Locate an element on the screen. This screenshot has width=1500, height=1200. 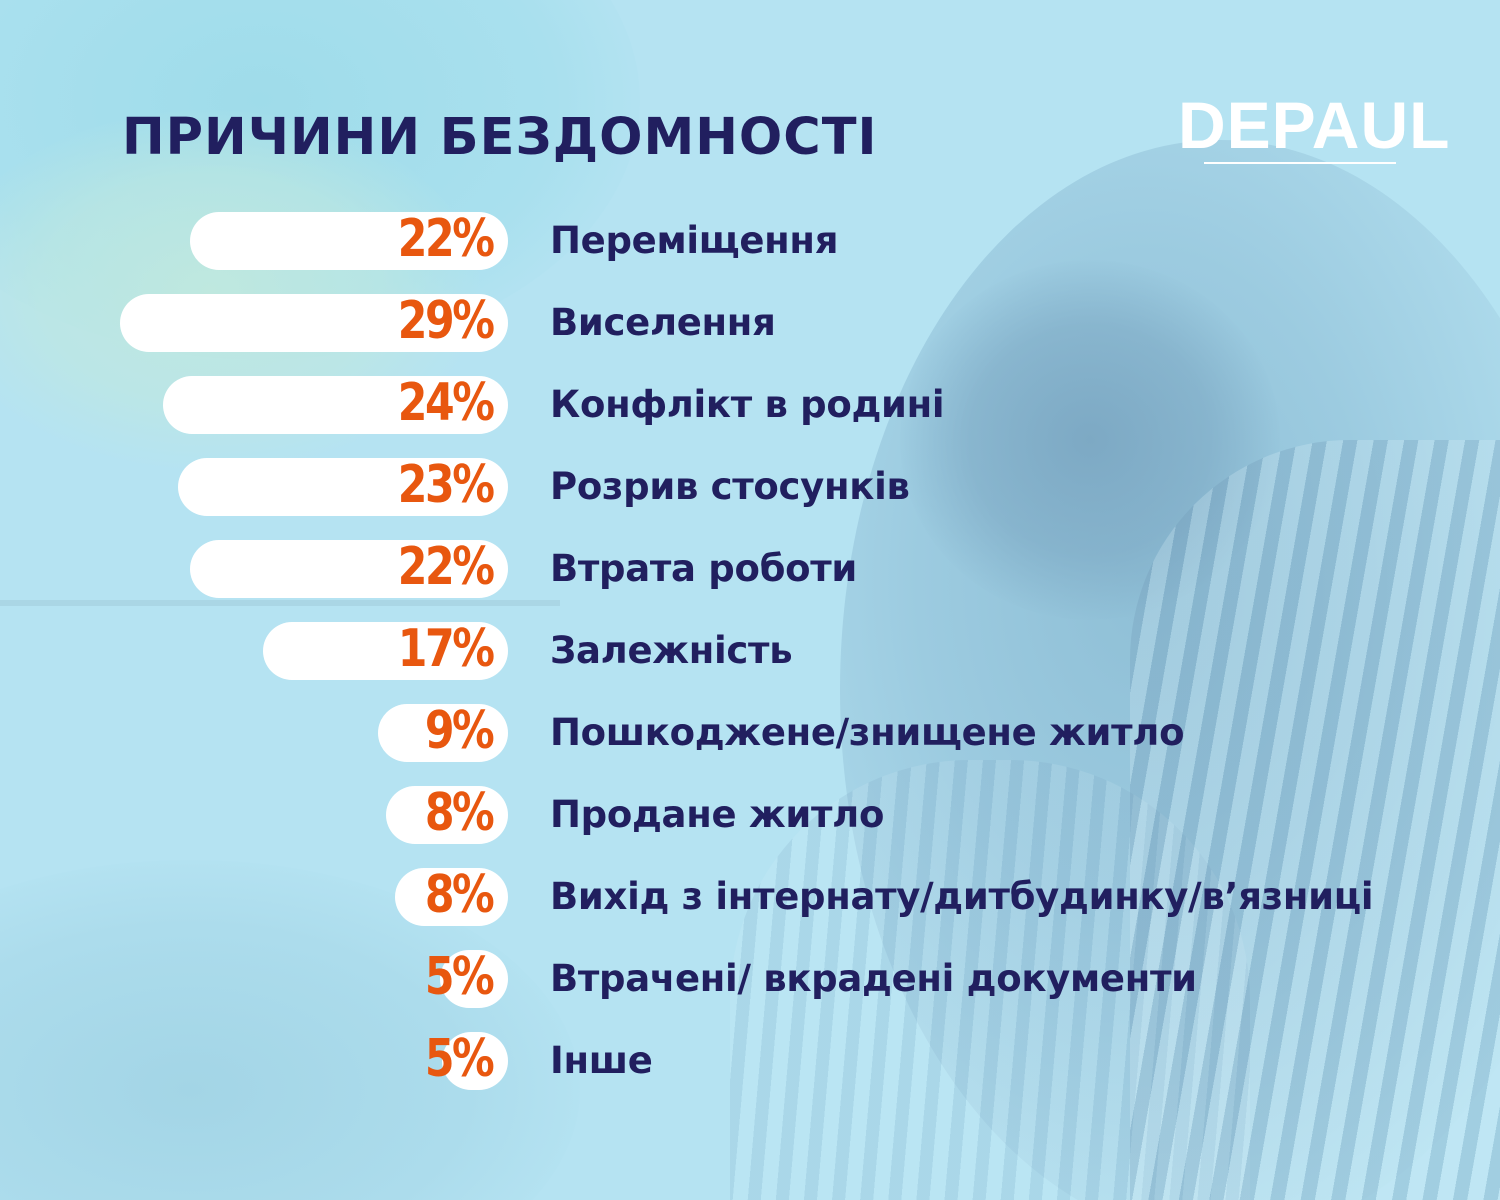
chart-row: 29% Виселення is located at coordinates (750, 321).